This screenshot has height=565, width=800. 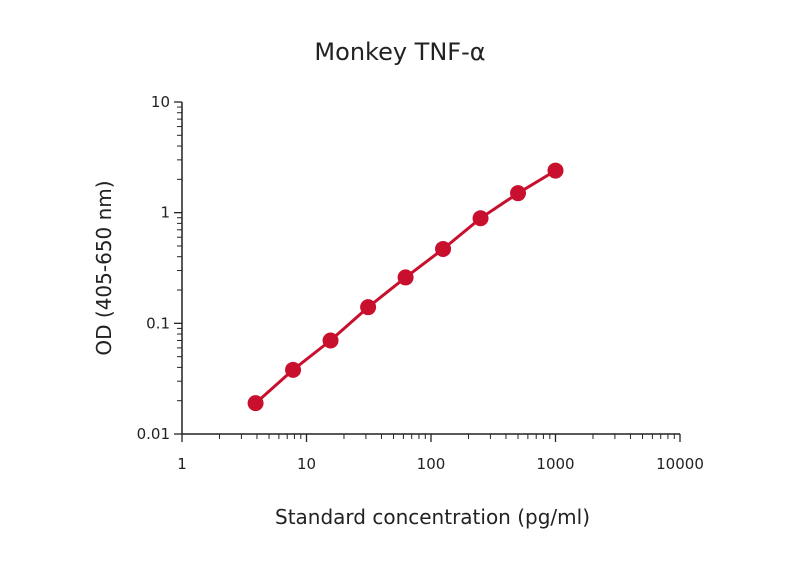 What do you see at coordinates (555, 464) in the screenshot?
I see `x-tick-label: 1000` at bounding box center [555, 464].